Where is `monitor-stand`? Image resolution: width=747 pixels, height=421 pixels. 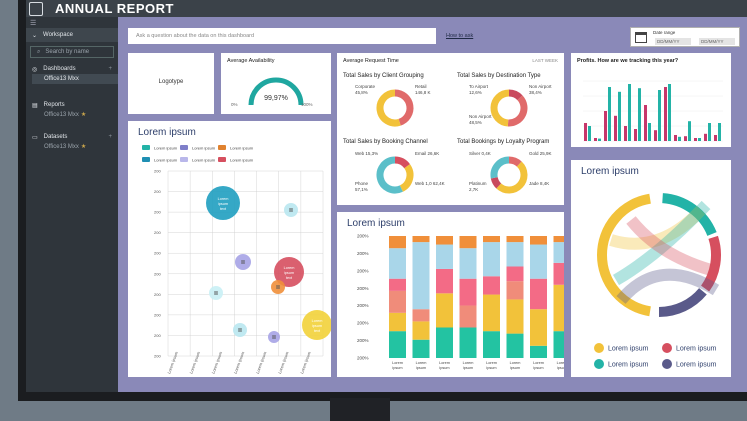 monitor-stand is located at coordinates (360, 409).